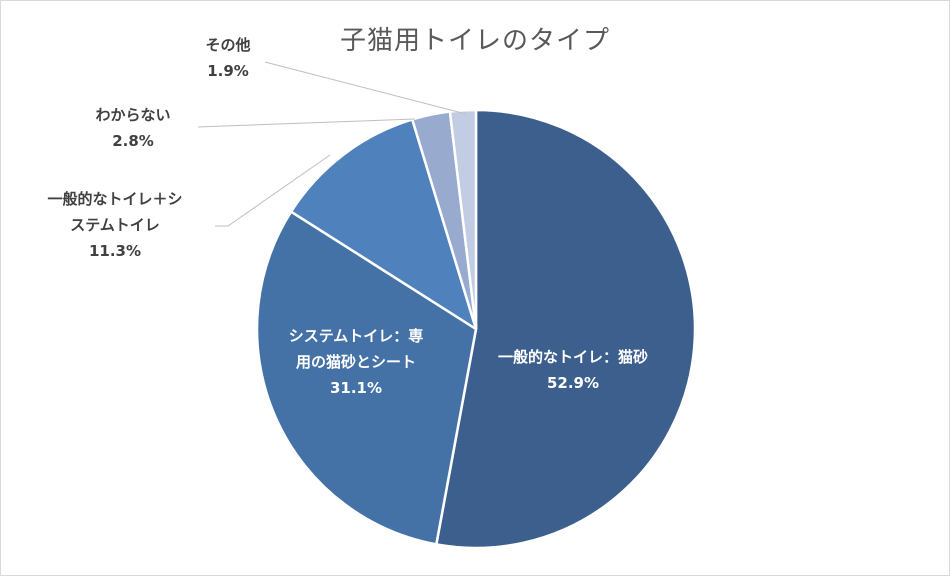 The height and width of the screenshot is (576, 950). Describe the element at coordinates (114, 199) in the screenshot. I see `data-label-category: 一般的なトイレ＋シ` at that location.